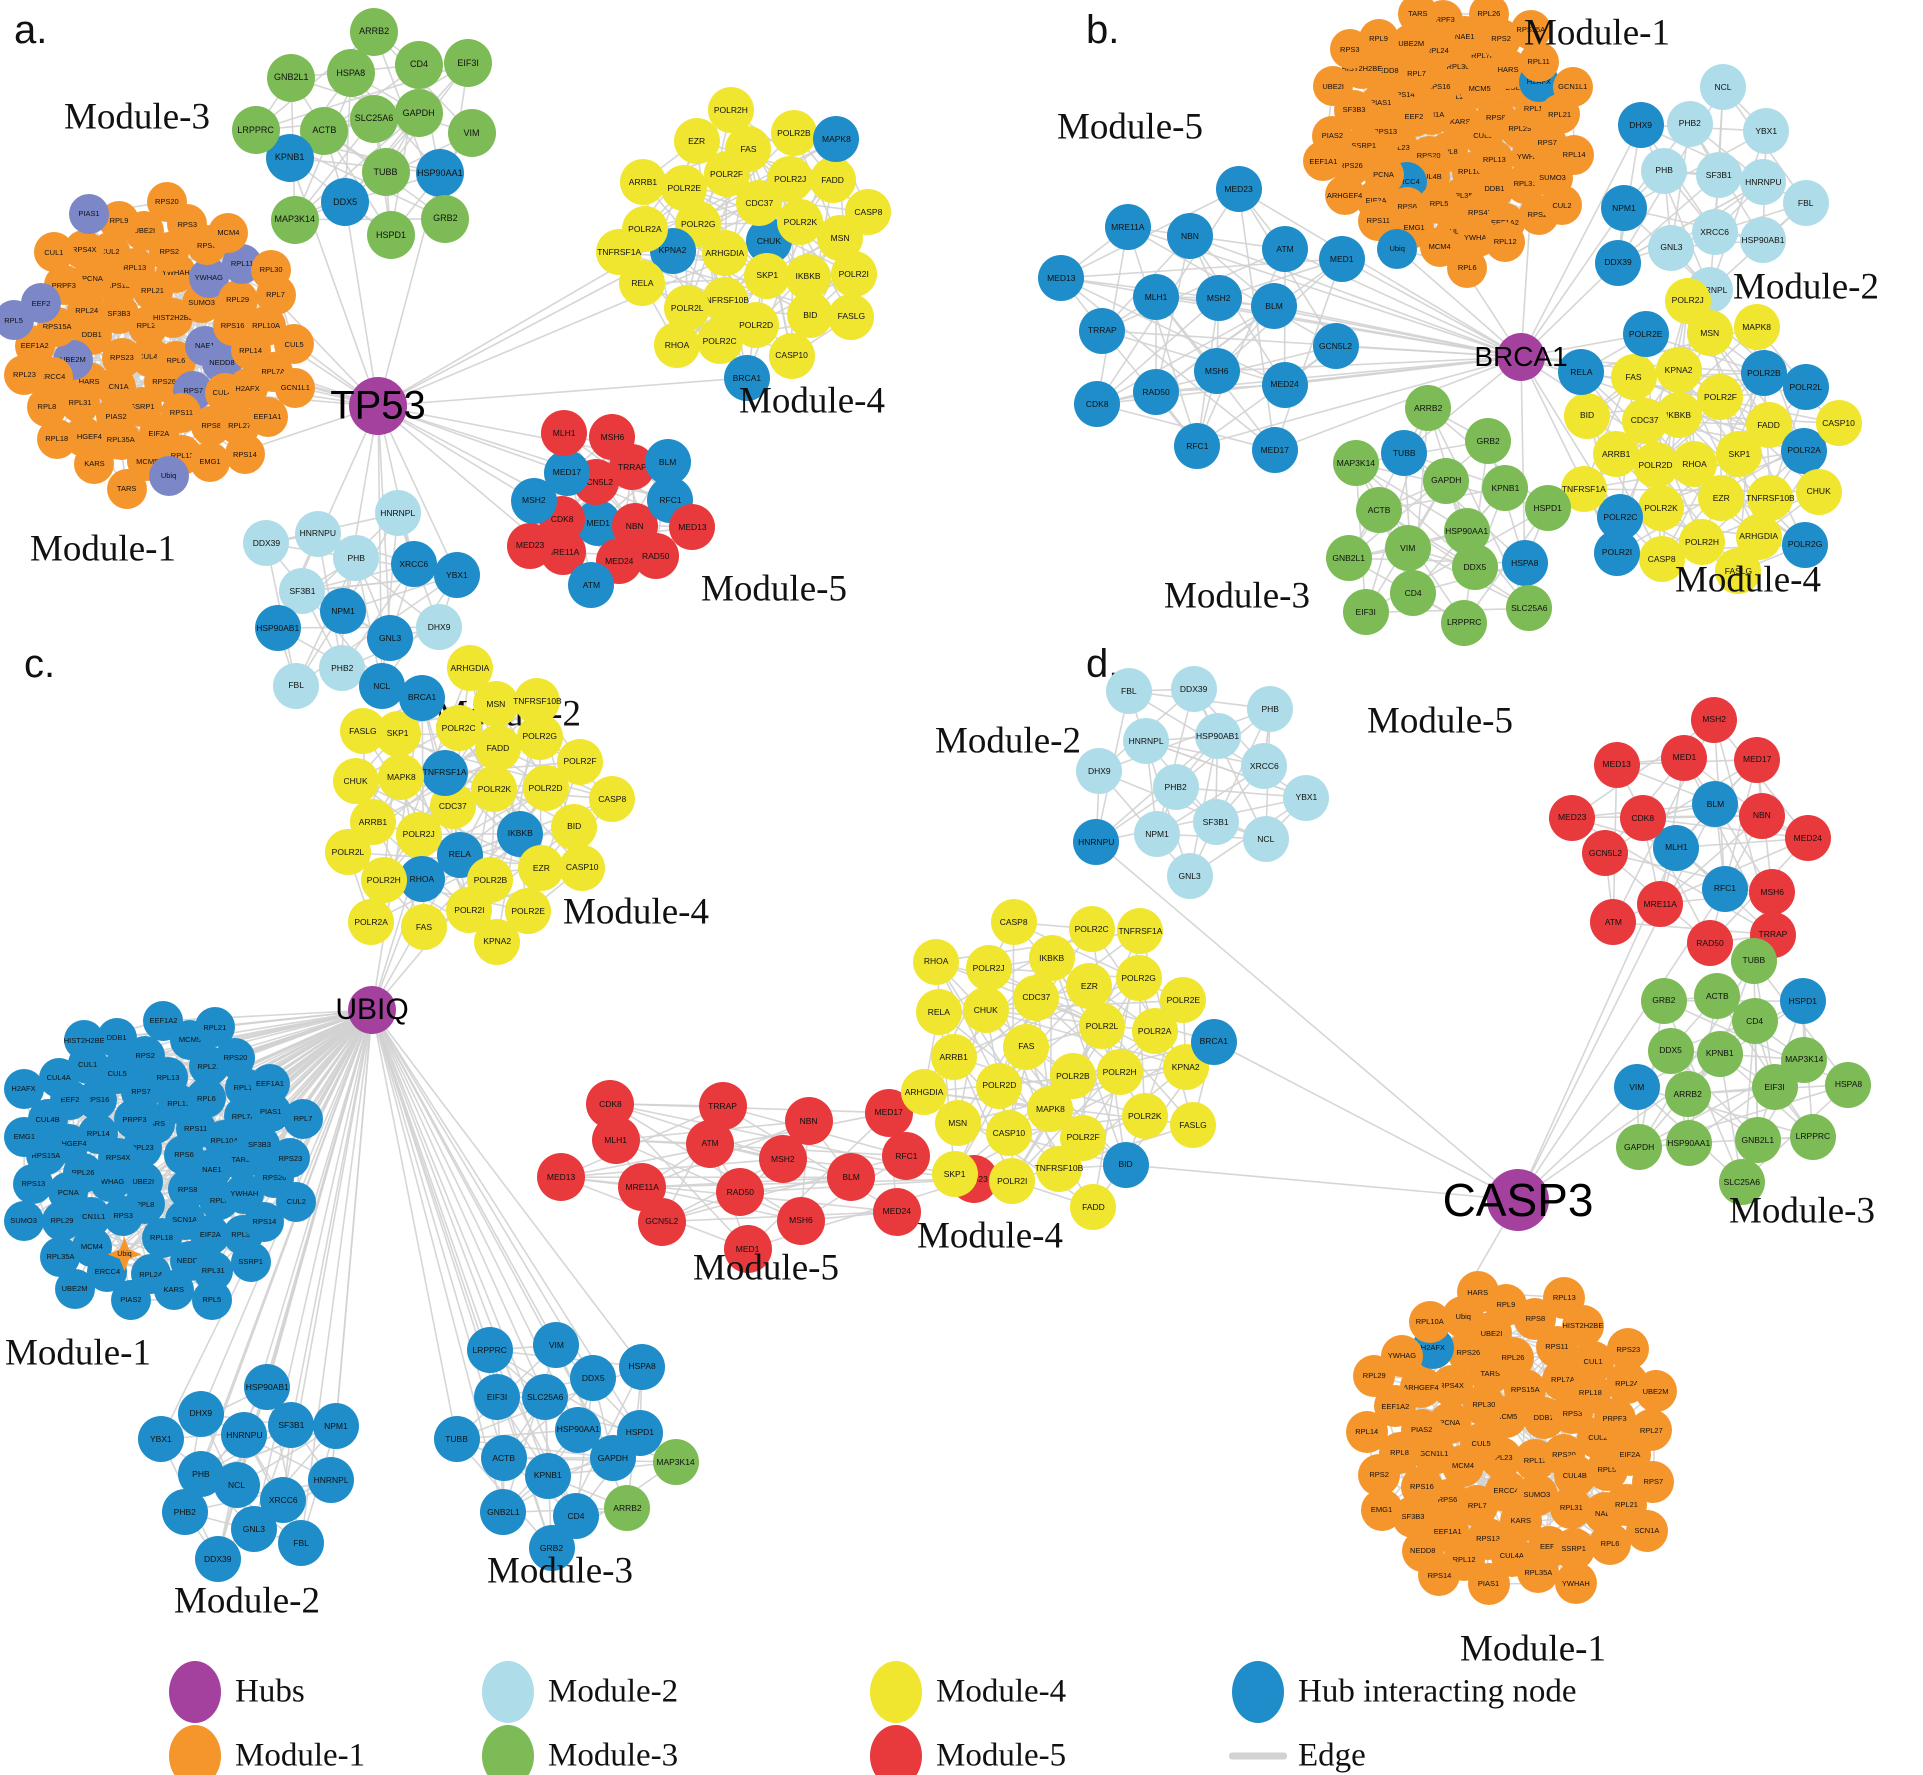 The width and height of the screenshot is (1923, 1775). What do you see at coordinates (1807, 838) in the screenshot?
I see `node-MED24: MED24` at bounding box center [1807, 838].